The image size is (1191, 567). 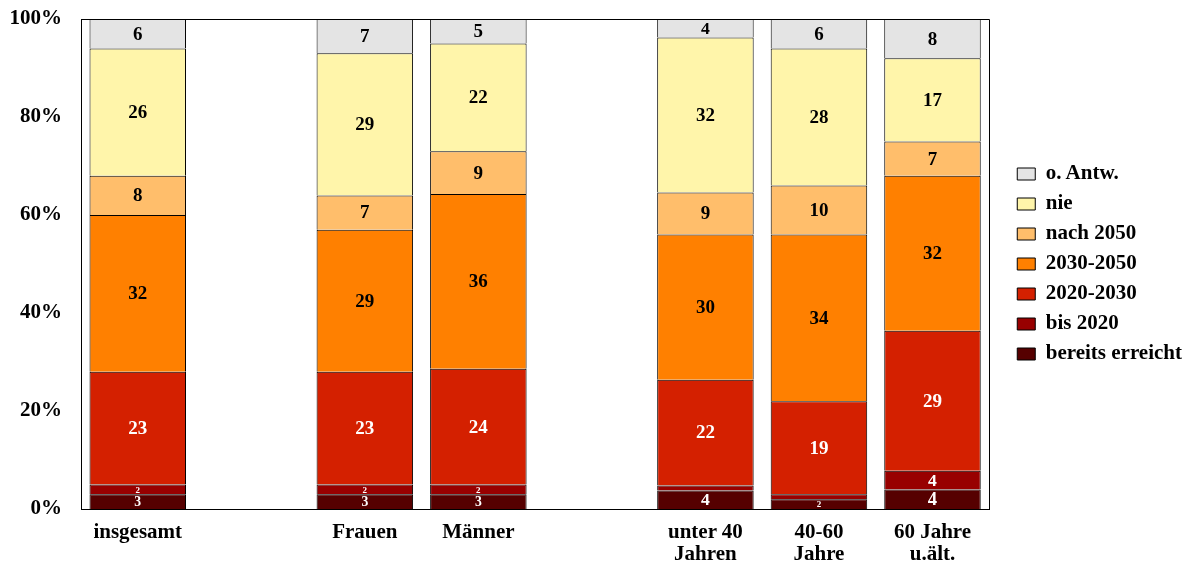 I want to click on data-label: 24, so click(x=478, y=426).